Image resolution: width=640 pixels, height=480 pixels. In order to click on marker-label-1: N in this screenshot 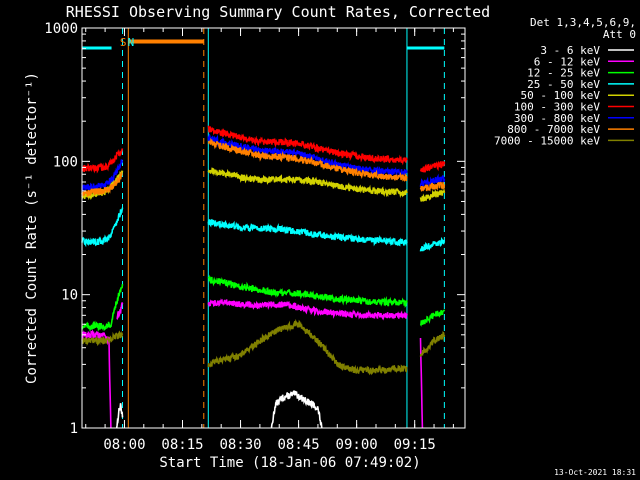, I will do `click(131, 42)`.